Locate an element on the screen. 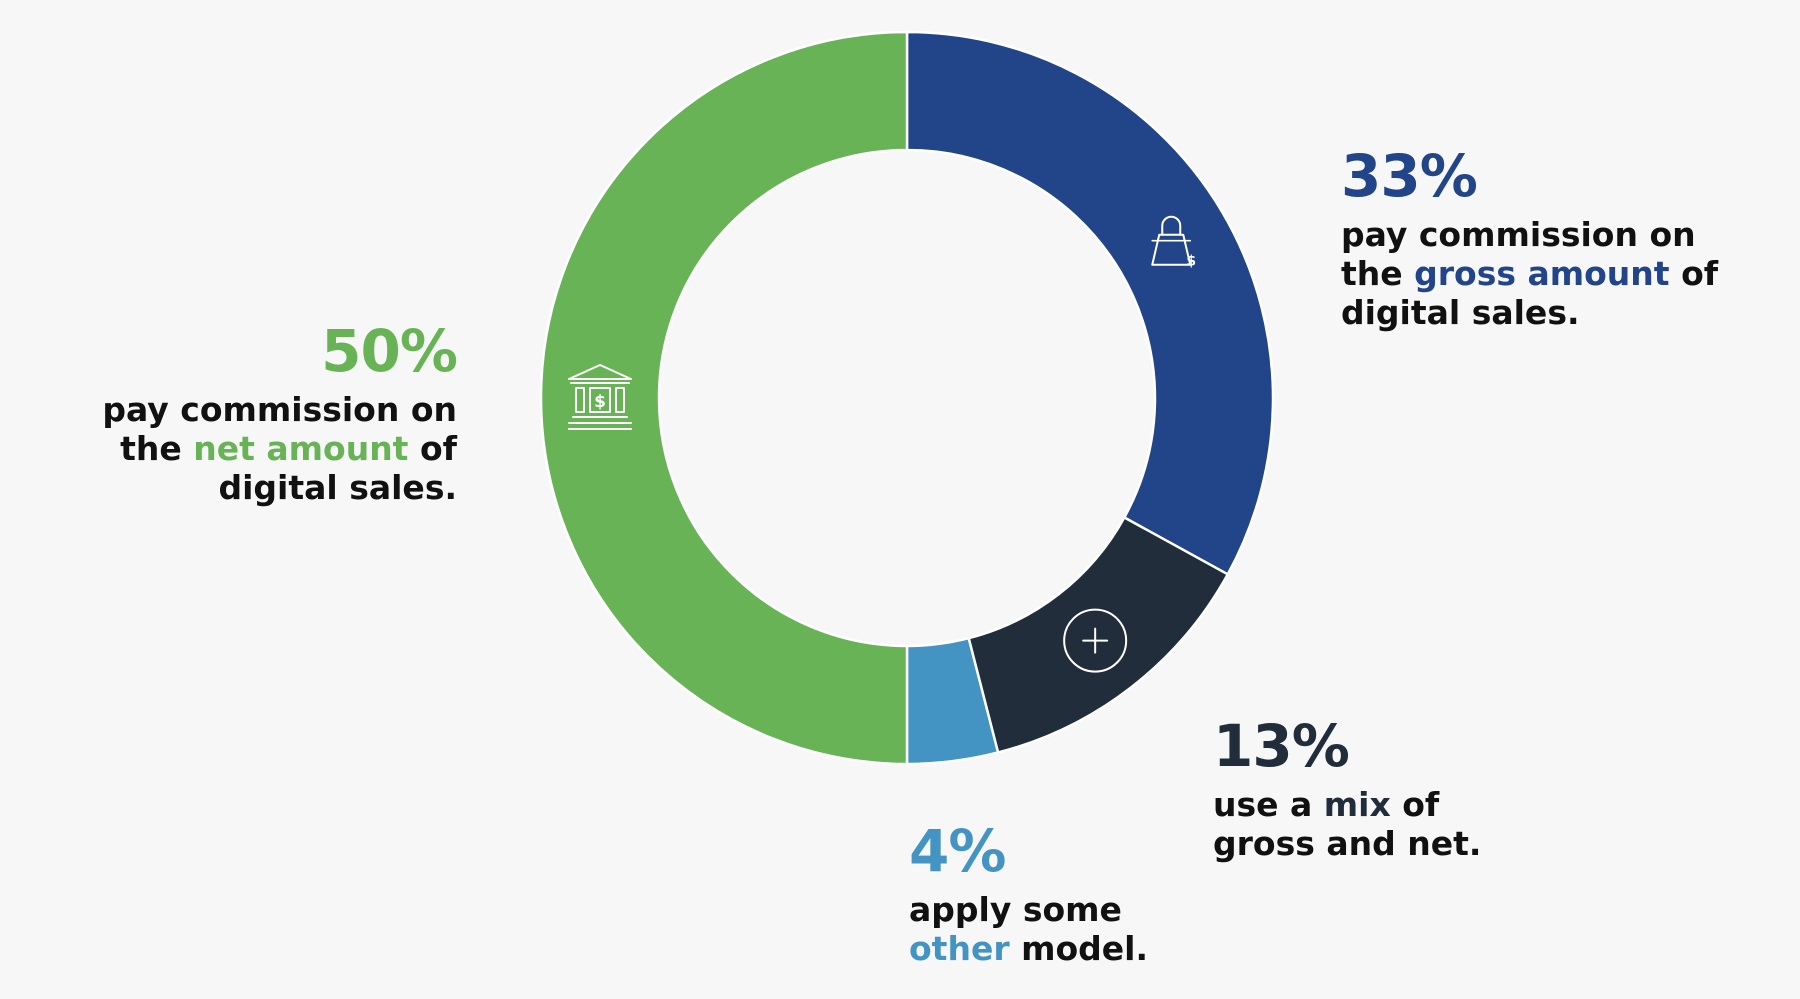 This screenshot has width=1800, height=999. slice-mix is located at coordinates (1098, 635).